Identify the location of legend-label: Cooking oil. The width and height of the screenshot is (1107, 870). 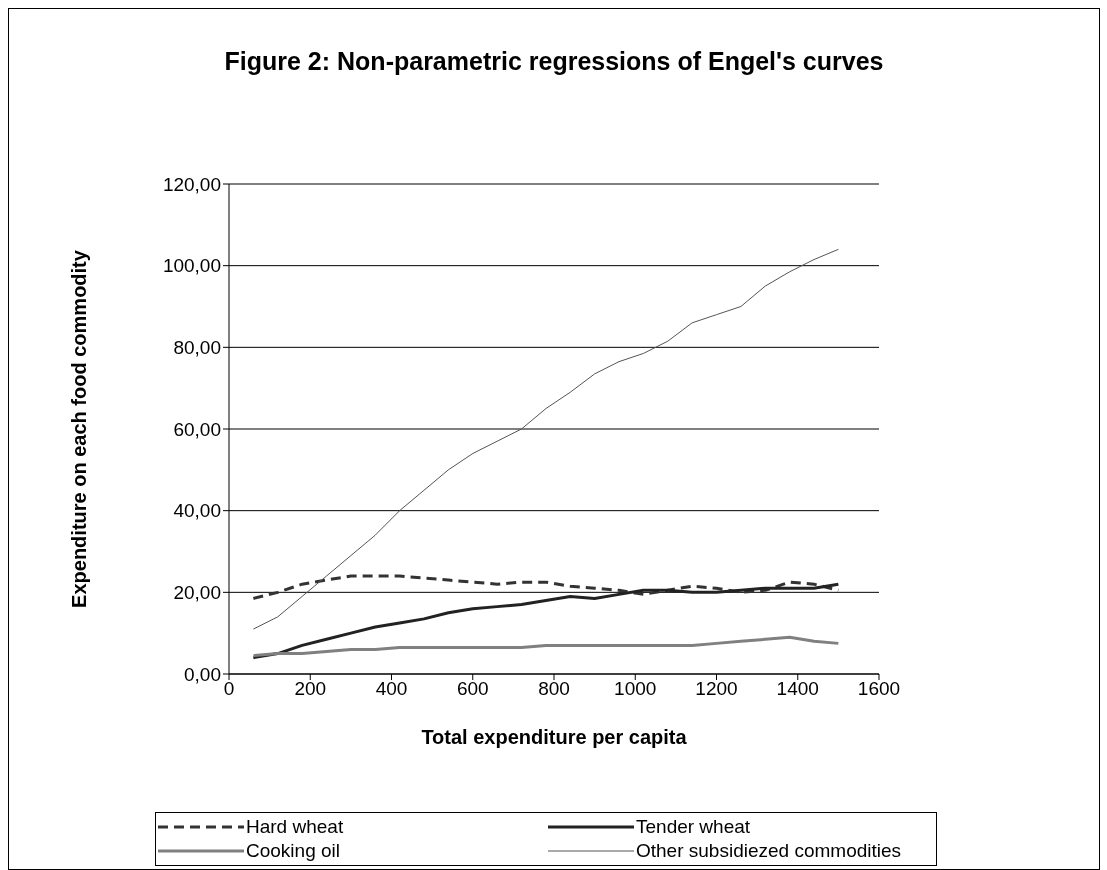
(293, 851).